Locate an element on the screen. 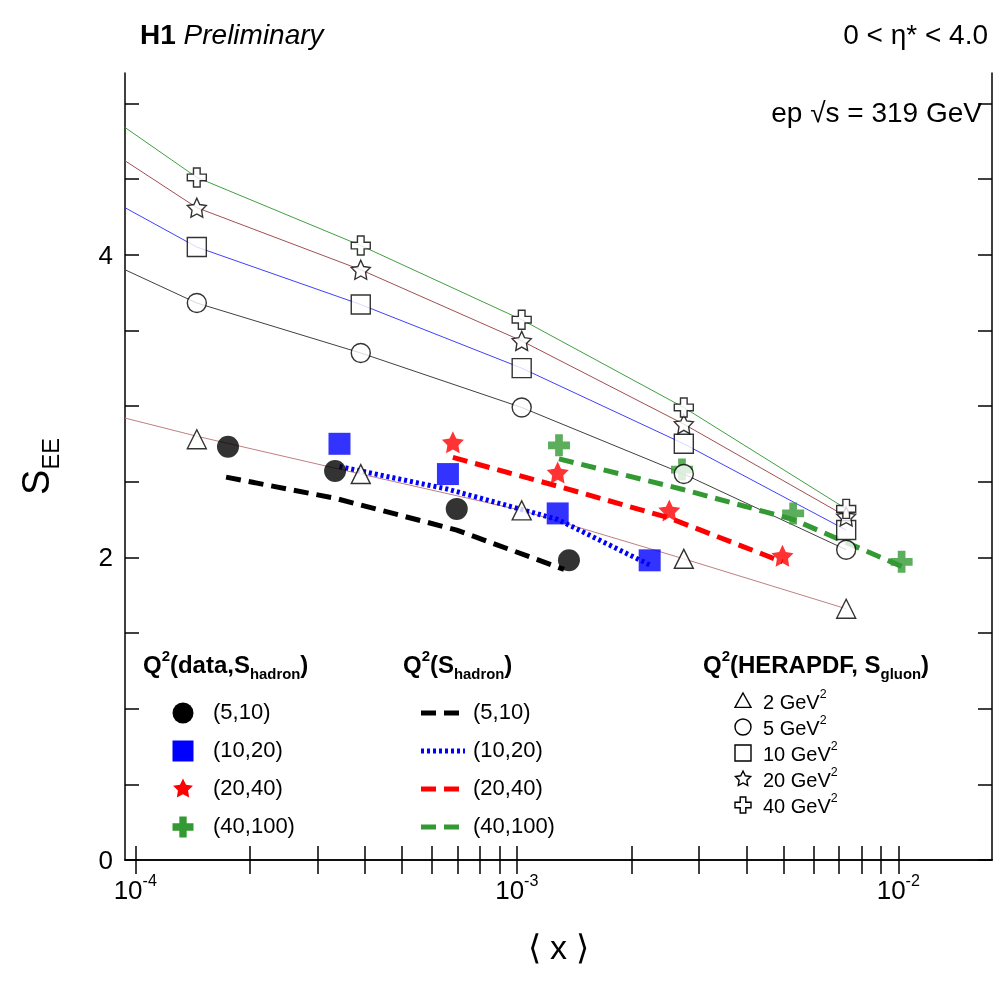 The width and height of the screenshot is (1006, 990). y-tick-label: 0 is located at coordinates (105, 860).